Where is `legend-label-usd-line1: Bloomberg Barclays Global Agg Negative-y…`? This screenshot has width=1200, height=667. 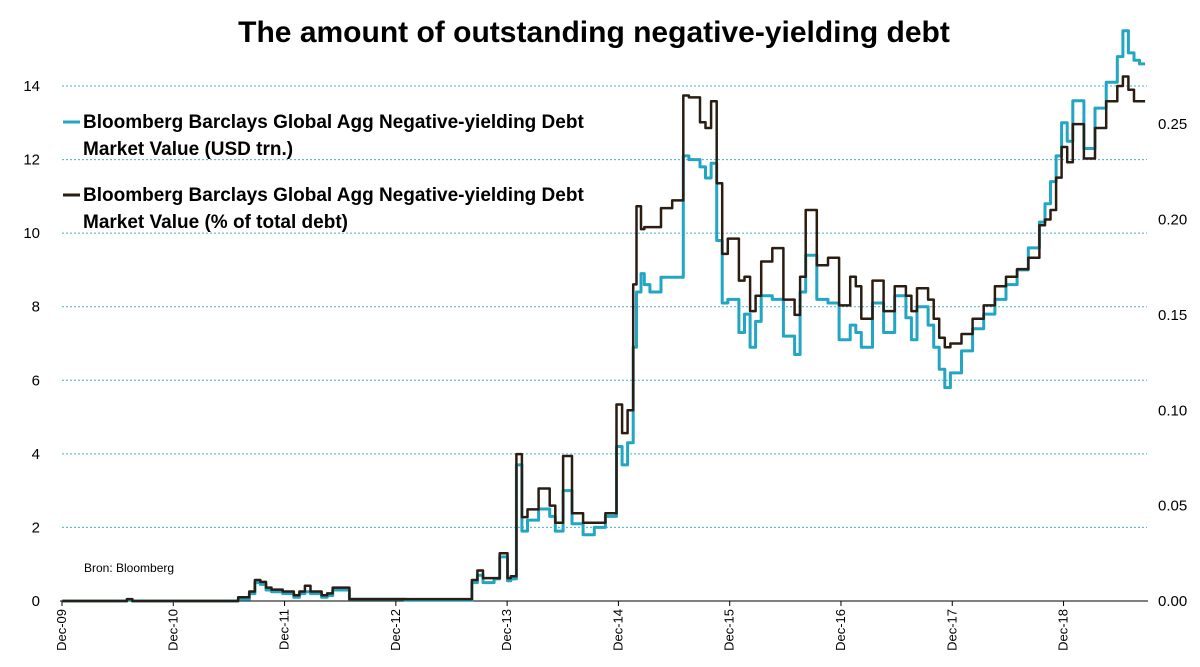
legend-label-usd-line1: Bloomberg Barclays Global Agg Negative-y… is located at coordinates (333, 122).